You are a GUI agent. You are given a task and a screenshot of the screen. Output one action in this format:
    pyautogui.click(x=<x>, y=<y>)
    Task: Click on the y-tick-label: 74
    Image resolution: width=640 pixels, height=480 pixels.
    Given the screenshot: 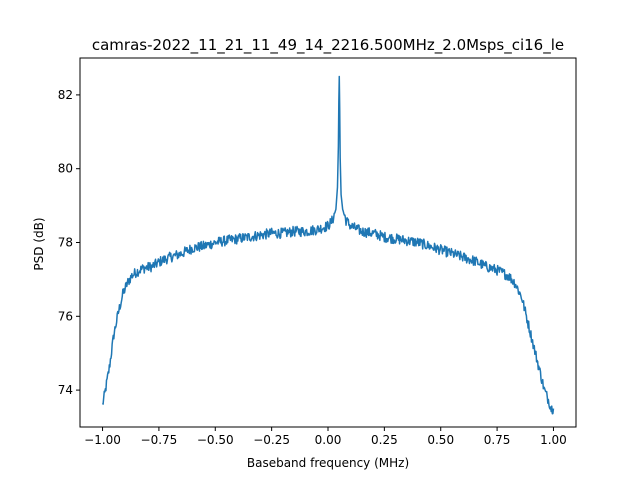 What is the action you would take?
    pyautogui.click(x=65, y=390)
    